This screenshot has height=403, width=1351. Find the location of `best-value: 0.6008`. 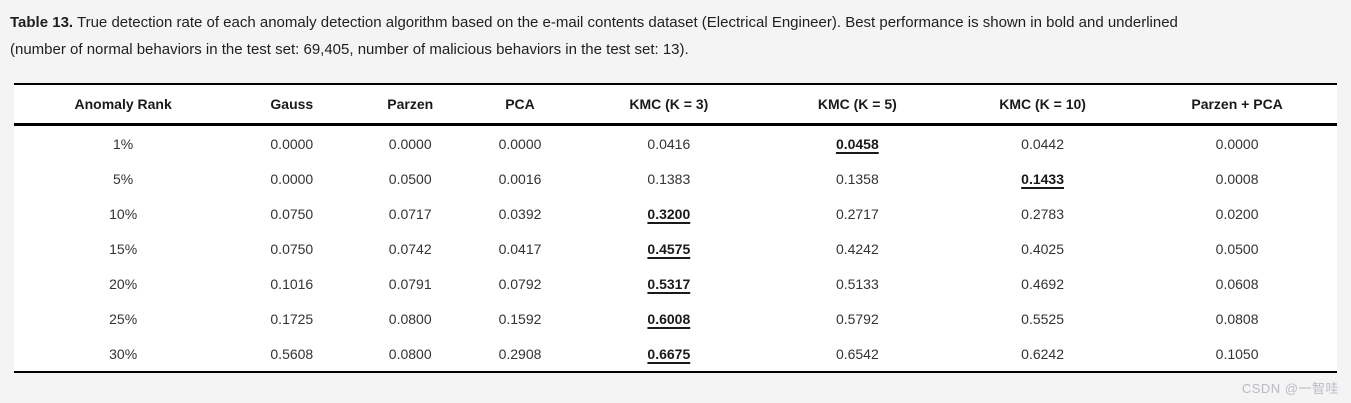

best-value: 0.6008 is located at coordinates (669, 318).